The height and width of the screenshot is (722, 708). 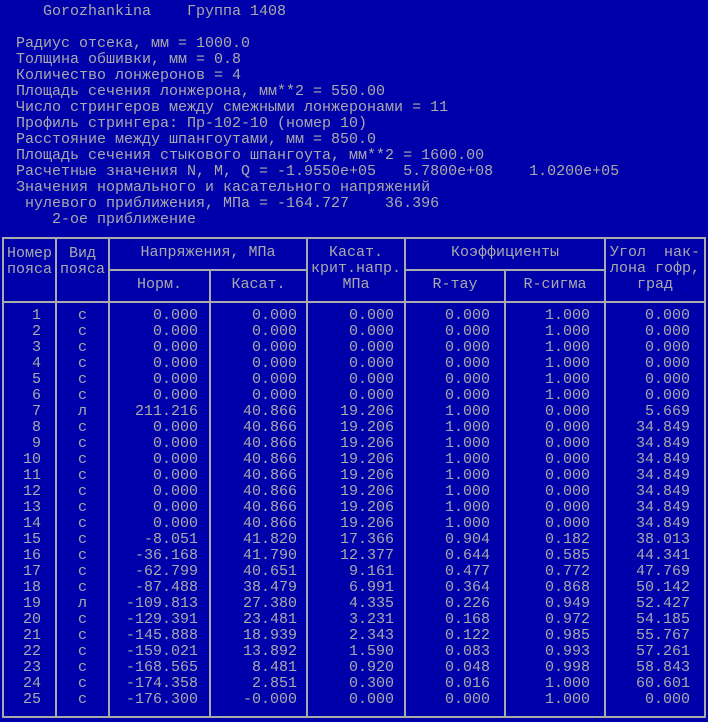 What do you see at coordinates (467, 603) in the screenshot?
I see `cell-r-tau: 0.226` at bounding box center [467, 603].